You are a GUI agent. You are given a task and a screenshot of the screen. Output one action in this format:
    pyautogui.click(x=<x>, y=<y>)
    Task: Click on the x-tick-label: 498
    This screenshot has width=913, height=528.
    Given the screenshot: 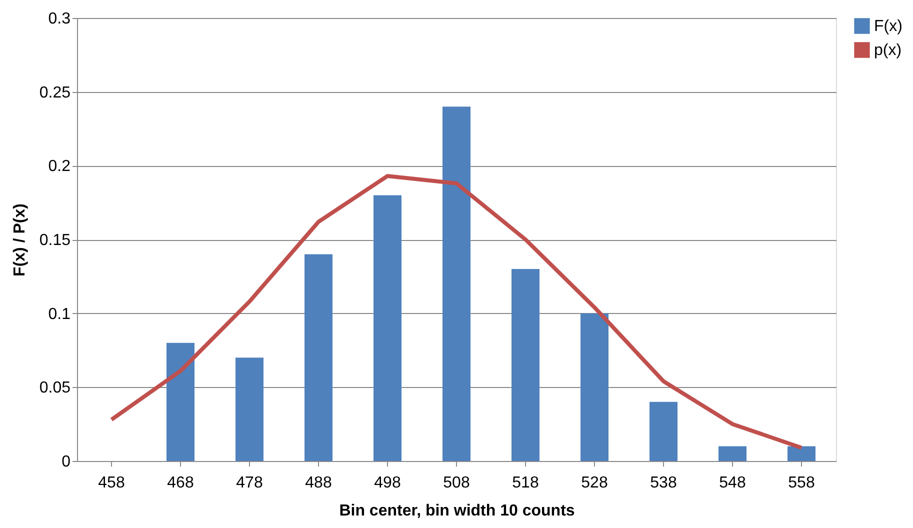 What is the action you would take?
    pyautogui.click(x=387, y=483)
    